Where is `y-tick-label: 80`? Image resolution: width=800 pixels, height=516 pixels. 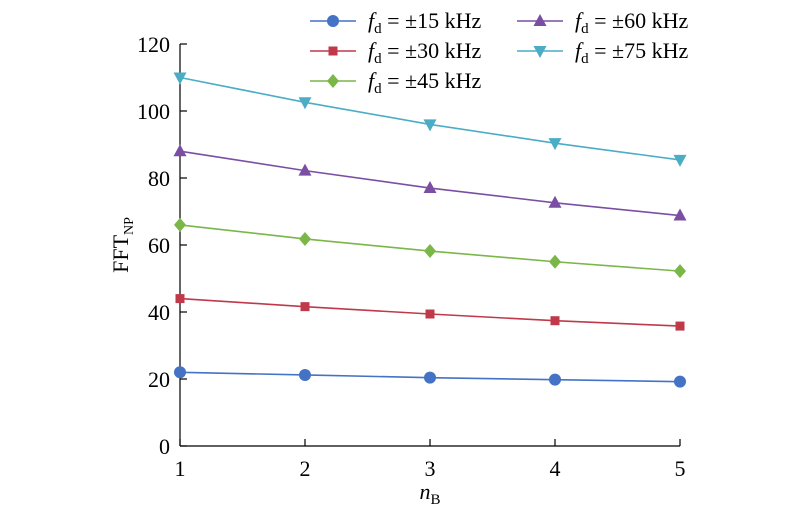
y-tick-label: 80 is located at coordinates (159, 178).